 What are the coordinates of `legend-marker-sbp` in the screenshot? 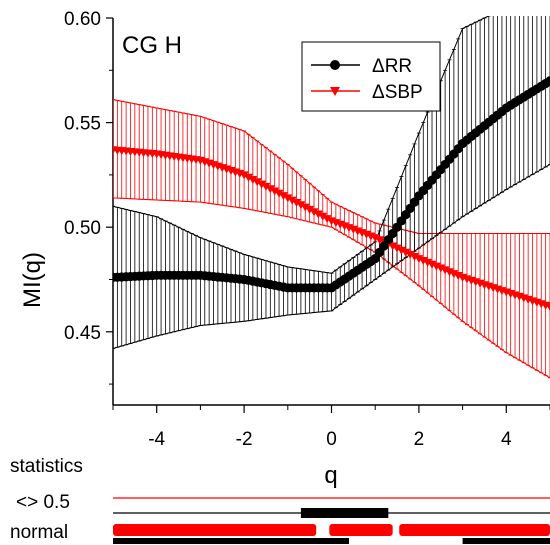 It's located at (335, 91).